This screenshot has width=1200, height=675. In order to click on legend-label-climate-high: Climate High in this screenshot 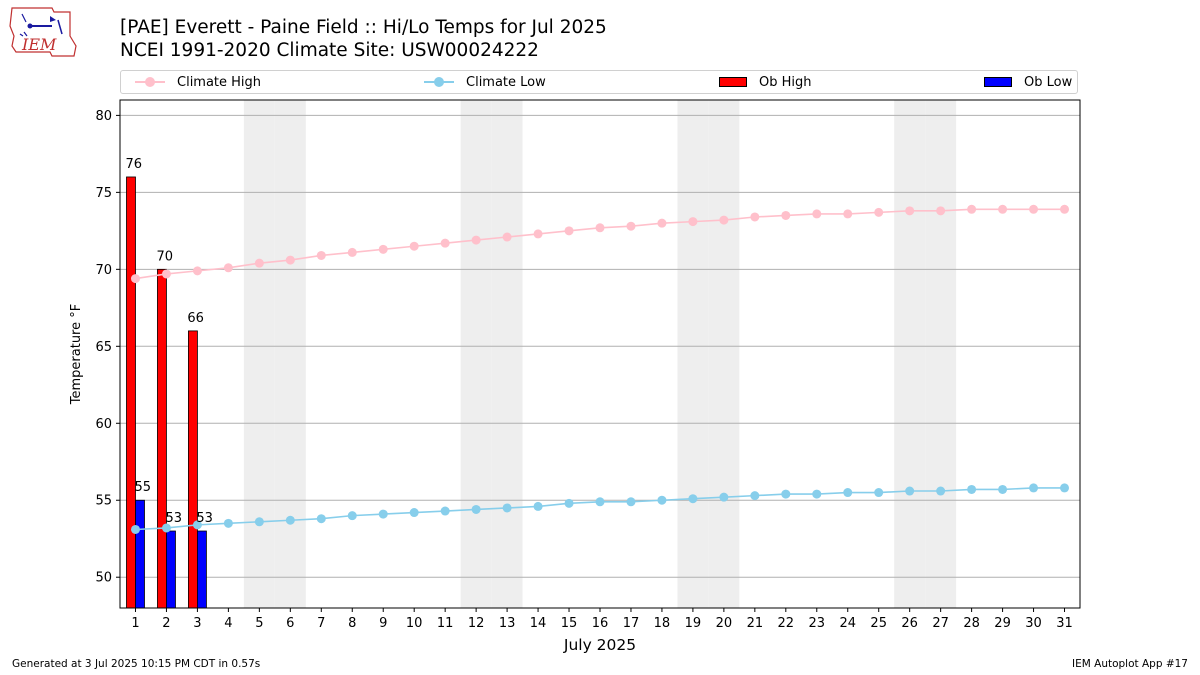, I will do `click(219, 82)`.